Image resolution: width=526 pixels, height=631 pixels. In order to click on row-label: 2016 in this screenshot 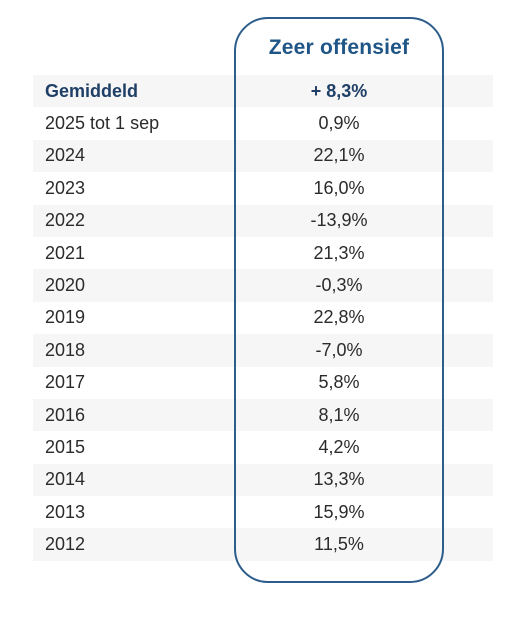, I will do `click(65, 414)`.